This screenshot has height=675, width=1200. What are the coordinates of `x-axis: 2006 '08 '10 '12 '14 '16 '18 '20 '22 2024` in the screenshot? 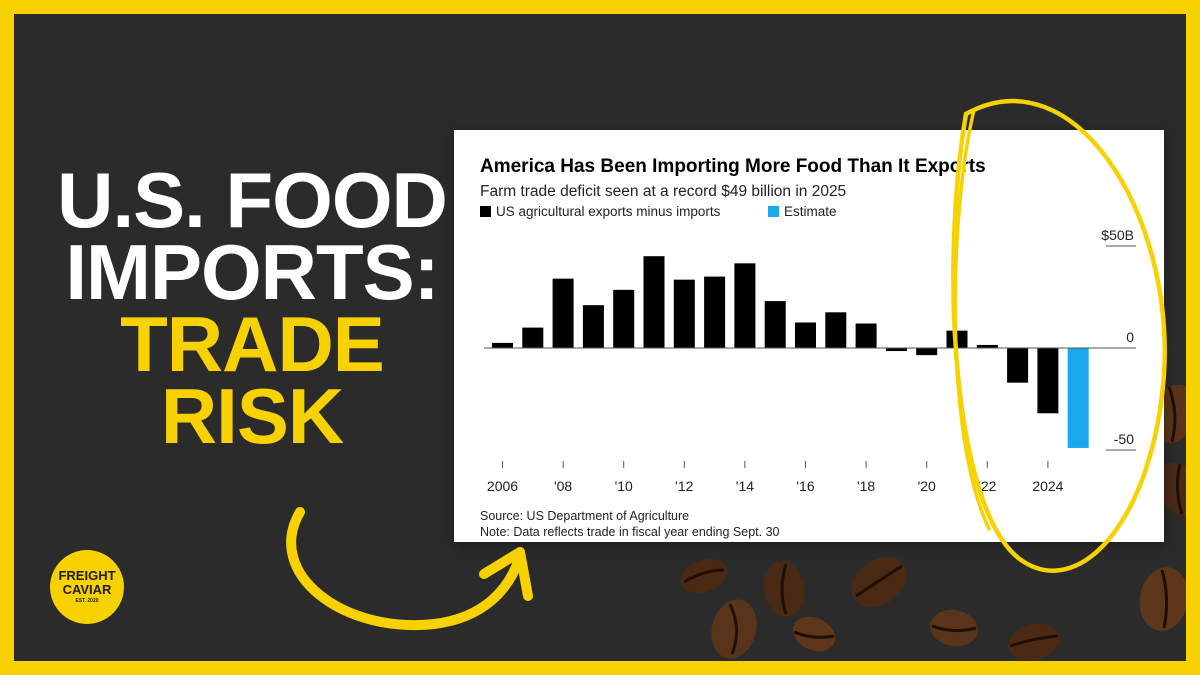 It's located at (775, 477).